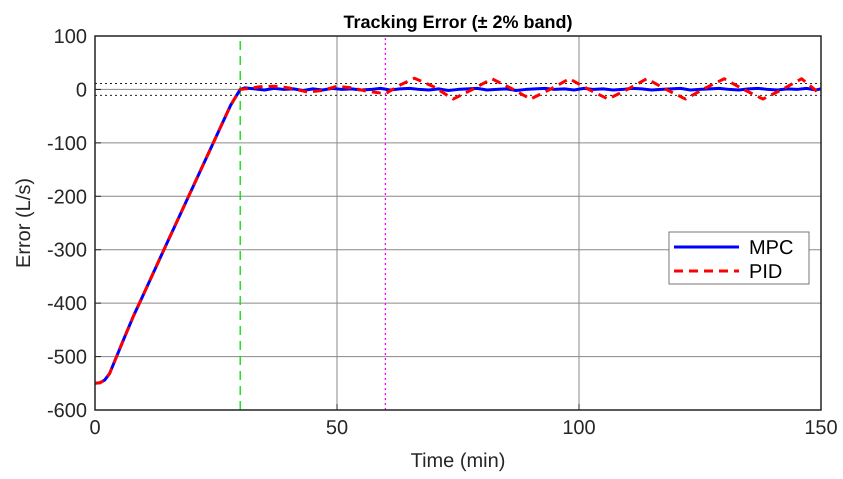  Describe the element at coordinates (66, 143) in the screenshot. I see `y-tick-label: -100` at that location.